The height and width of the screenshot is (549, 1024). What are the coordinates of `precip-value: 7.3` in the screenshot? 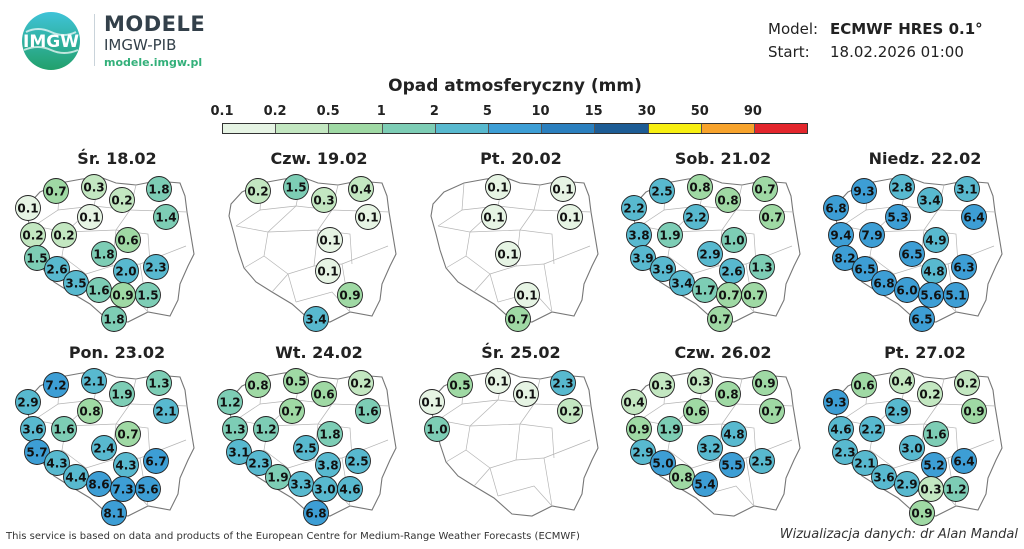 It's located at (122, 490).